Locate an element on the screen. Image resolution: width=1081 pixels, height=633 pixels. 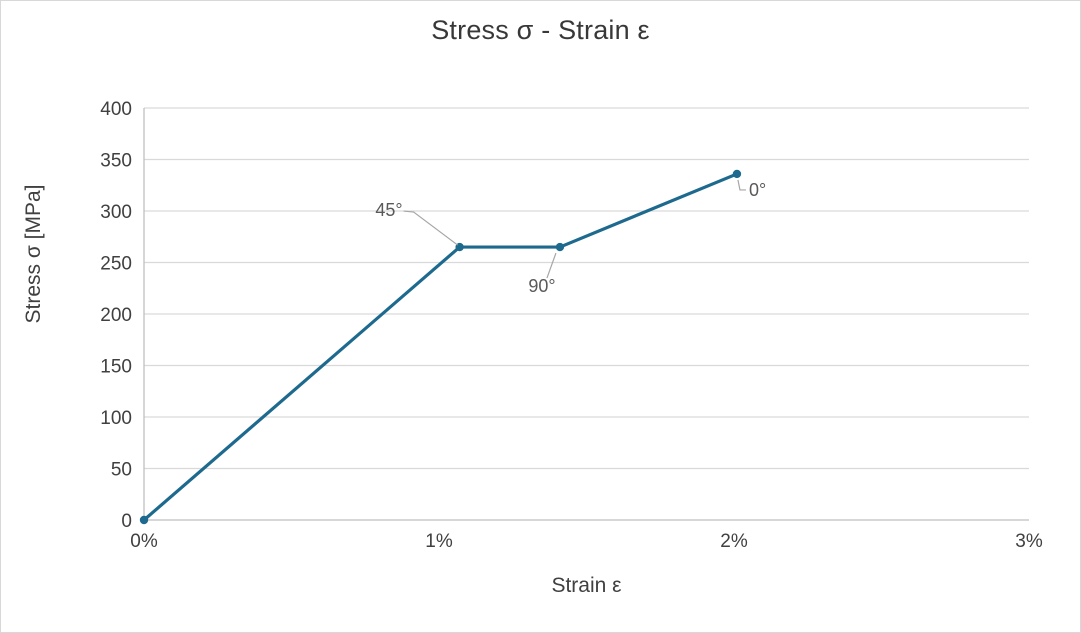
y-tick-label: 200 is located at coordinates (116, 315).